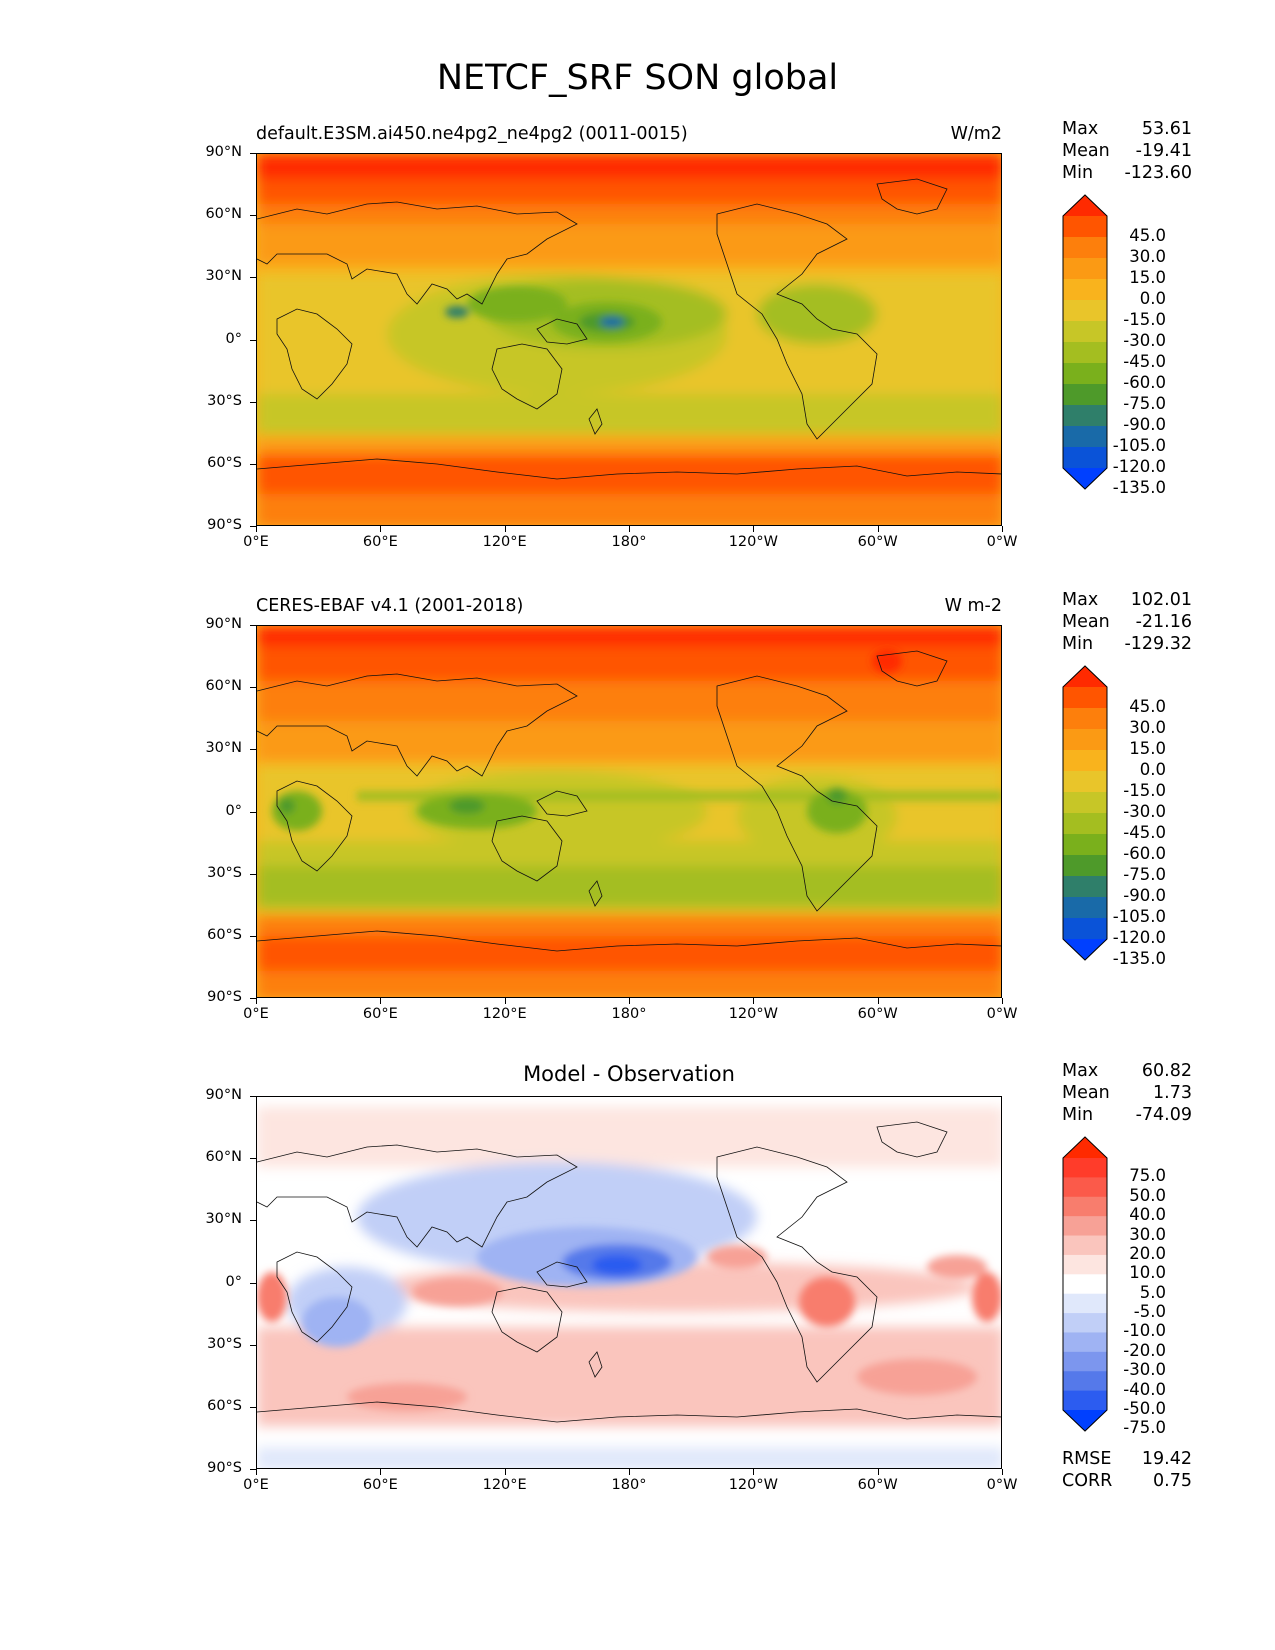  What do you see at coordinates (1127, 600) in the screenshot?
I see `stat-max: Max 102.01` at bounding box center [1127, 600].